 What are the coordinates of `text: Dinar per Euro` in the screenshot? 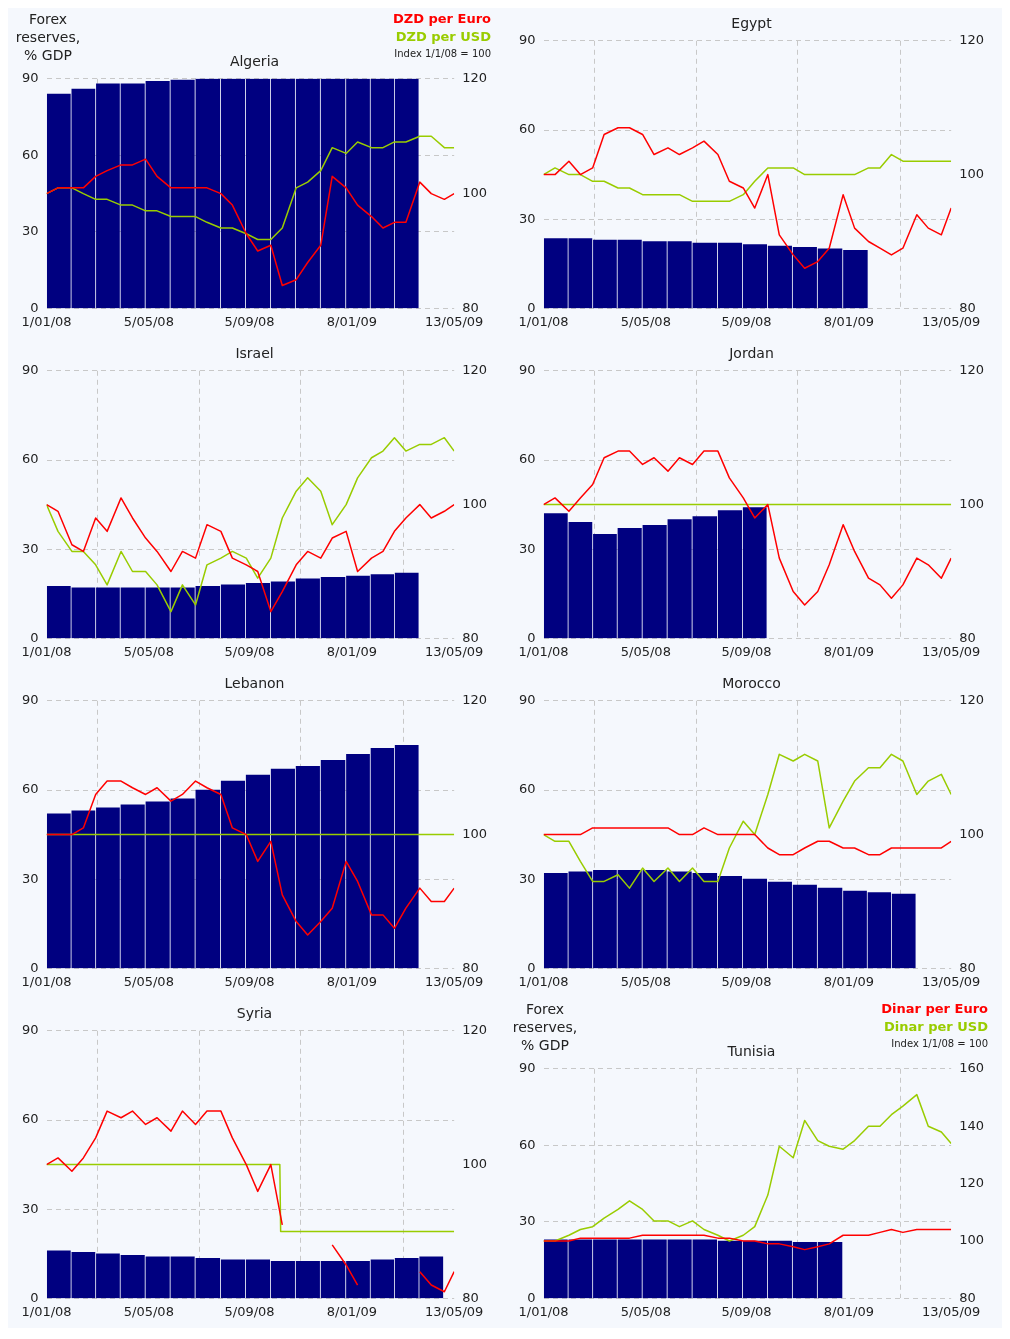 It's located at (934, 1009).